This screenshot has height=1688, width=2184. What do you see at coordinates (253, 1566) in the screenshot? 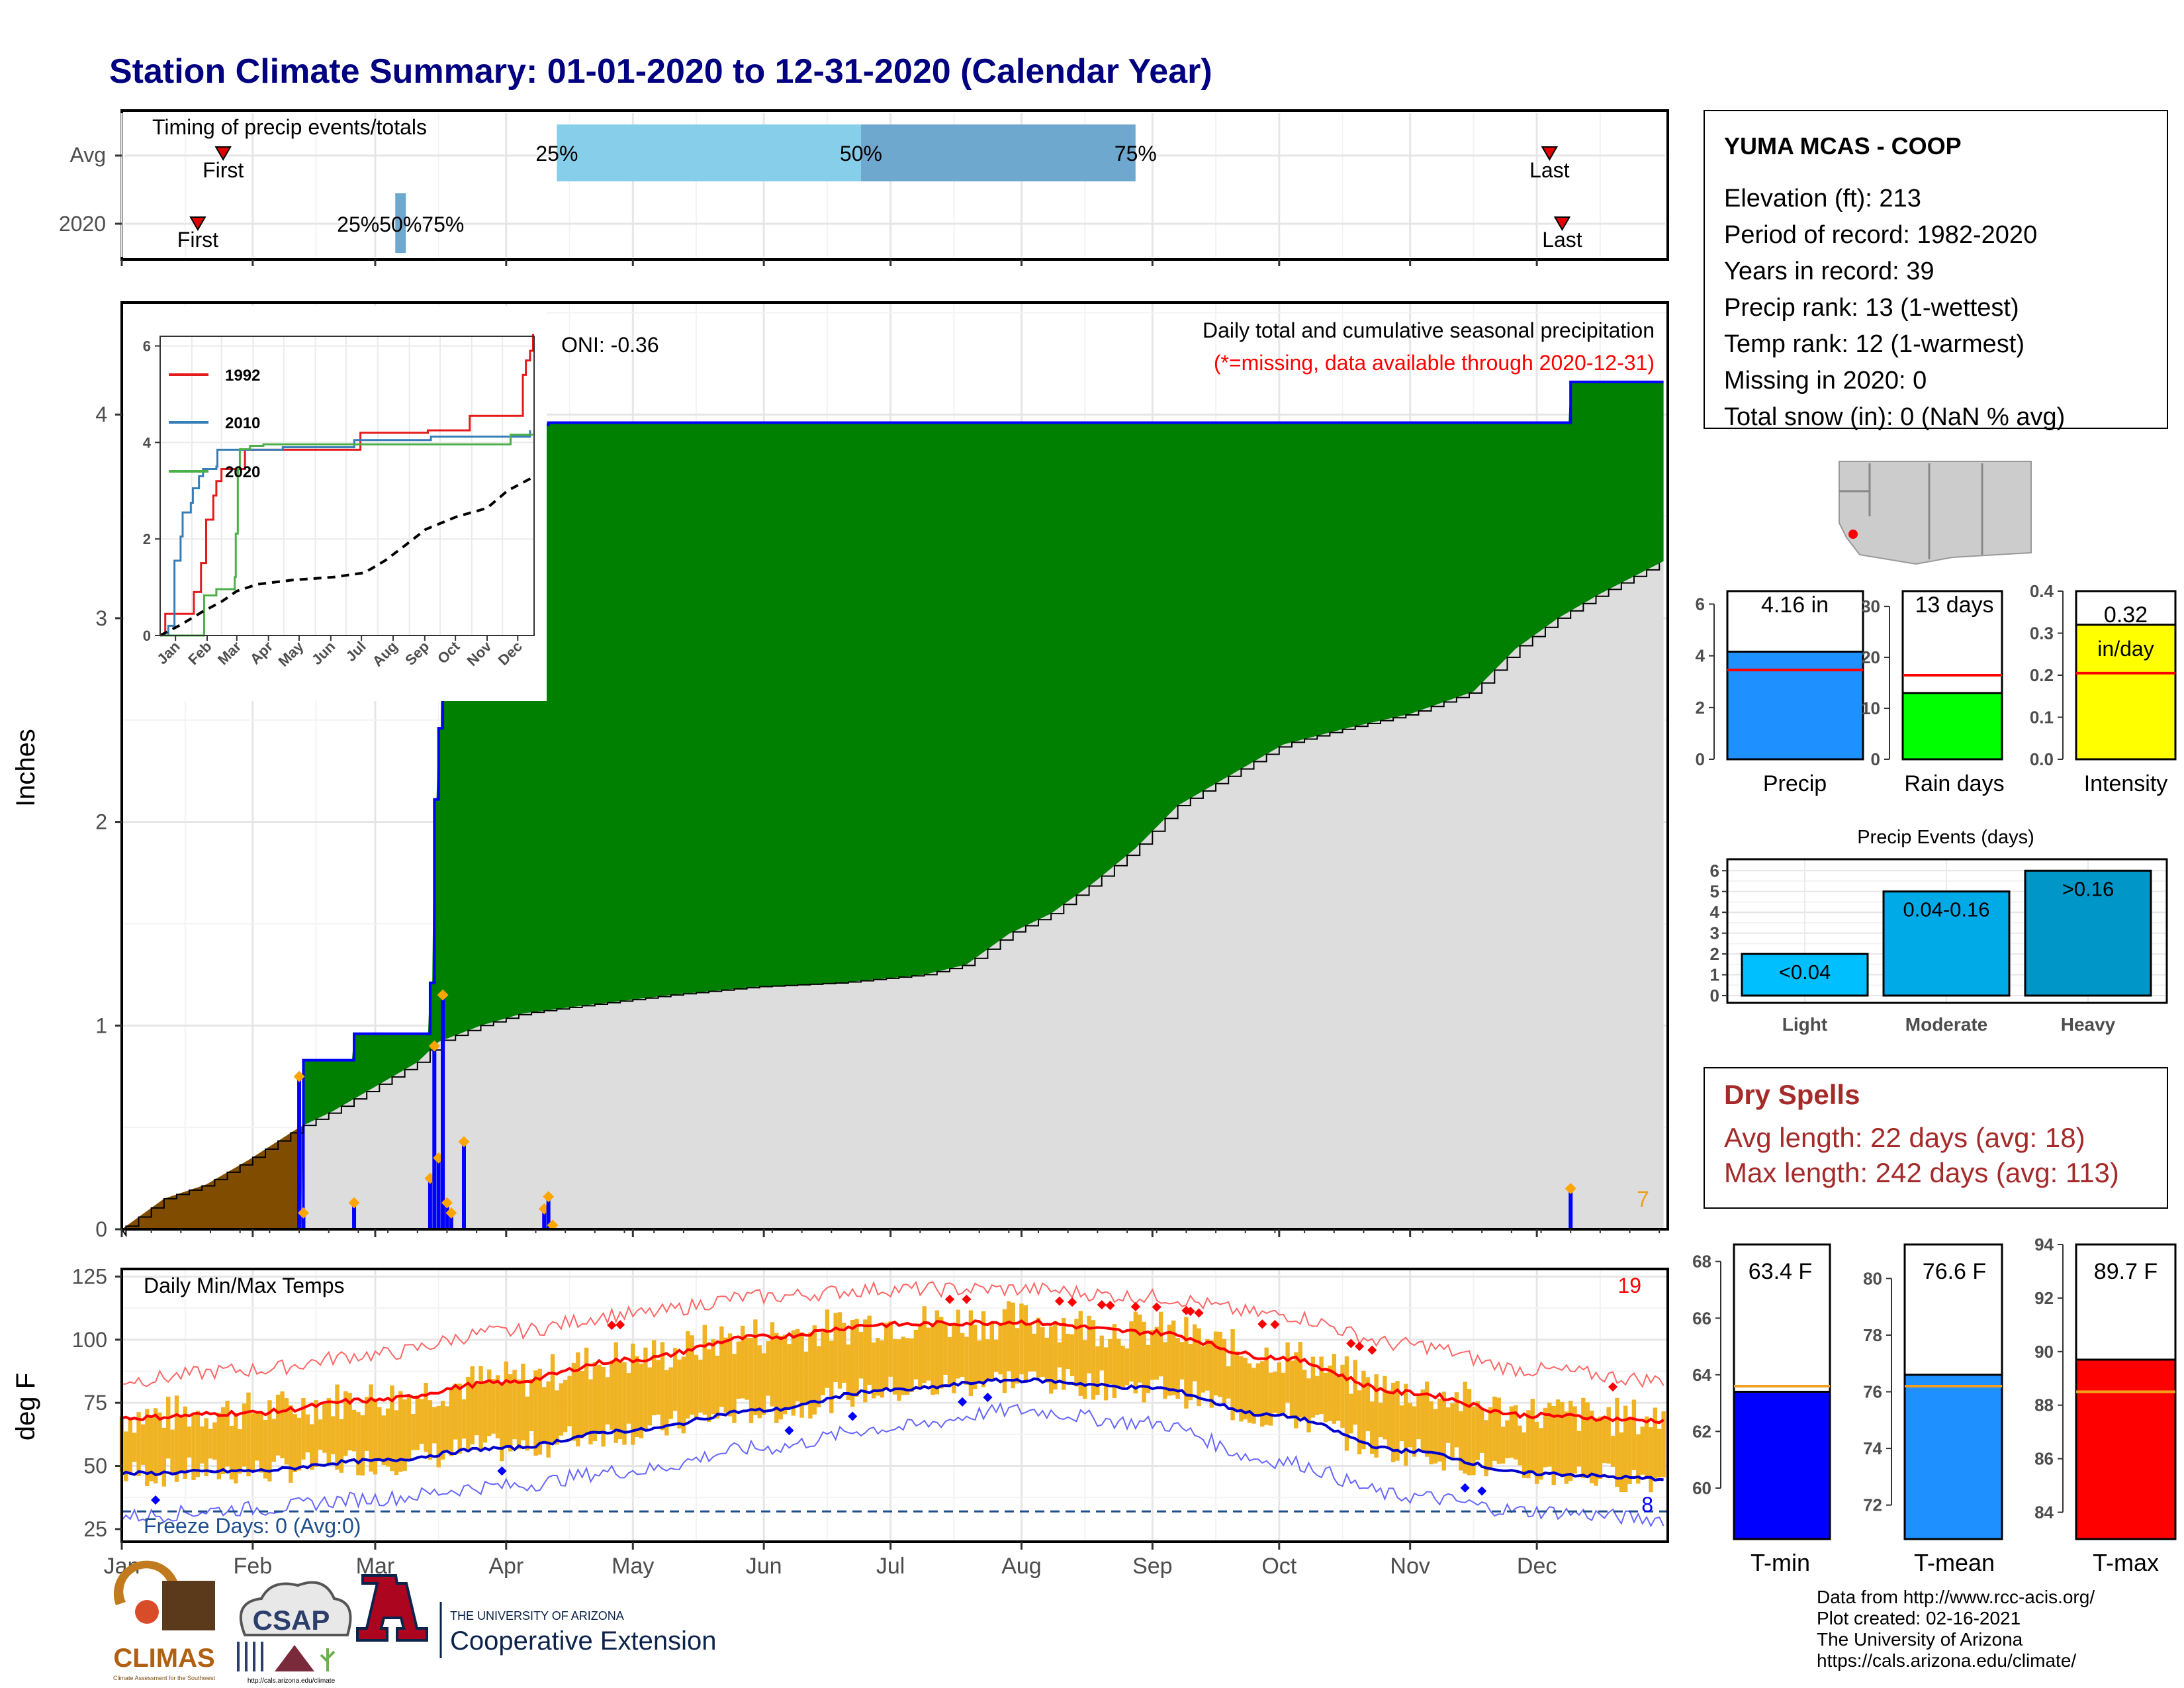
I see `month-tick-label: Feb` at bounding box center [253, 1566].